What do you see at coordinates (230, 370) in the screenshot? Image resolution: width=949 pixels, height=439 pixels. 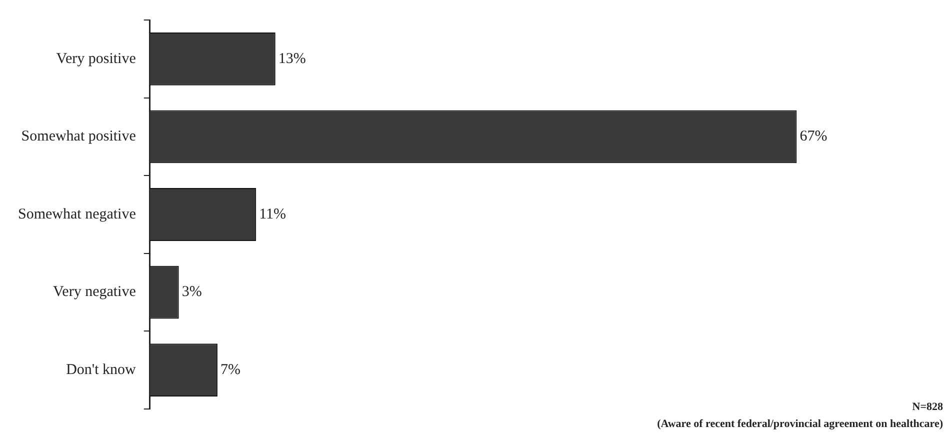 I see `data-label: 7%` at bounding box center [230, 370].